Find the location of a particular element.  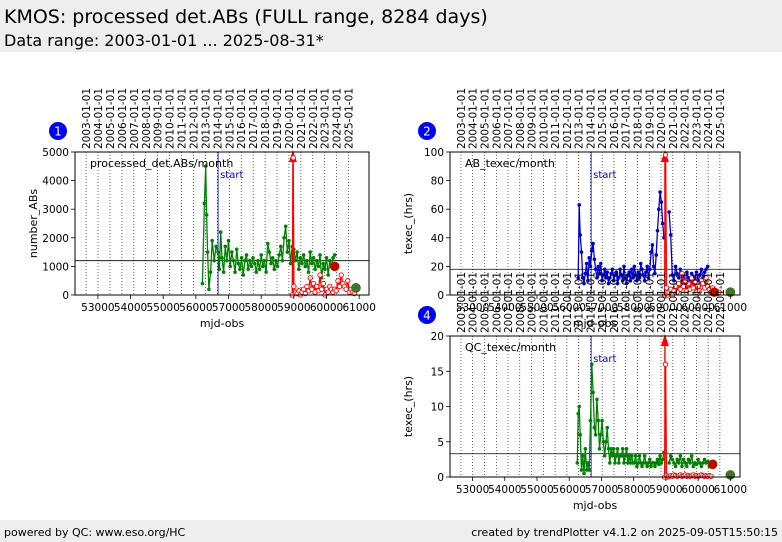

panel-number-text: 4 is located at coordinates (427, 316).